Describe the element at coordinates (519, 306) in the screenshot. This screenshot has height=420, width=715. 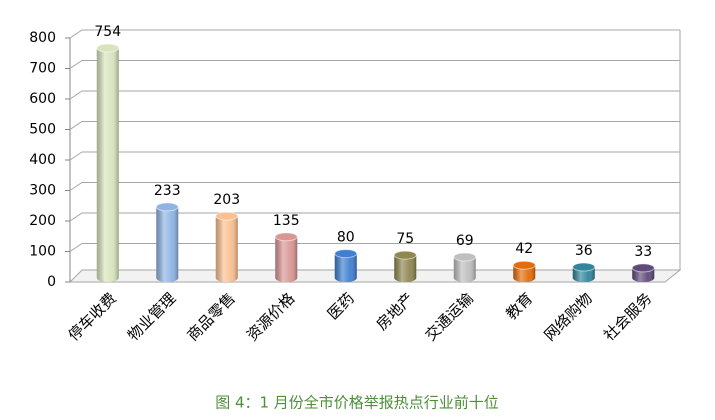
I see `x-tick-label: 教育` at that location.